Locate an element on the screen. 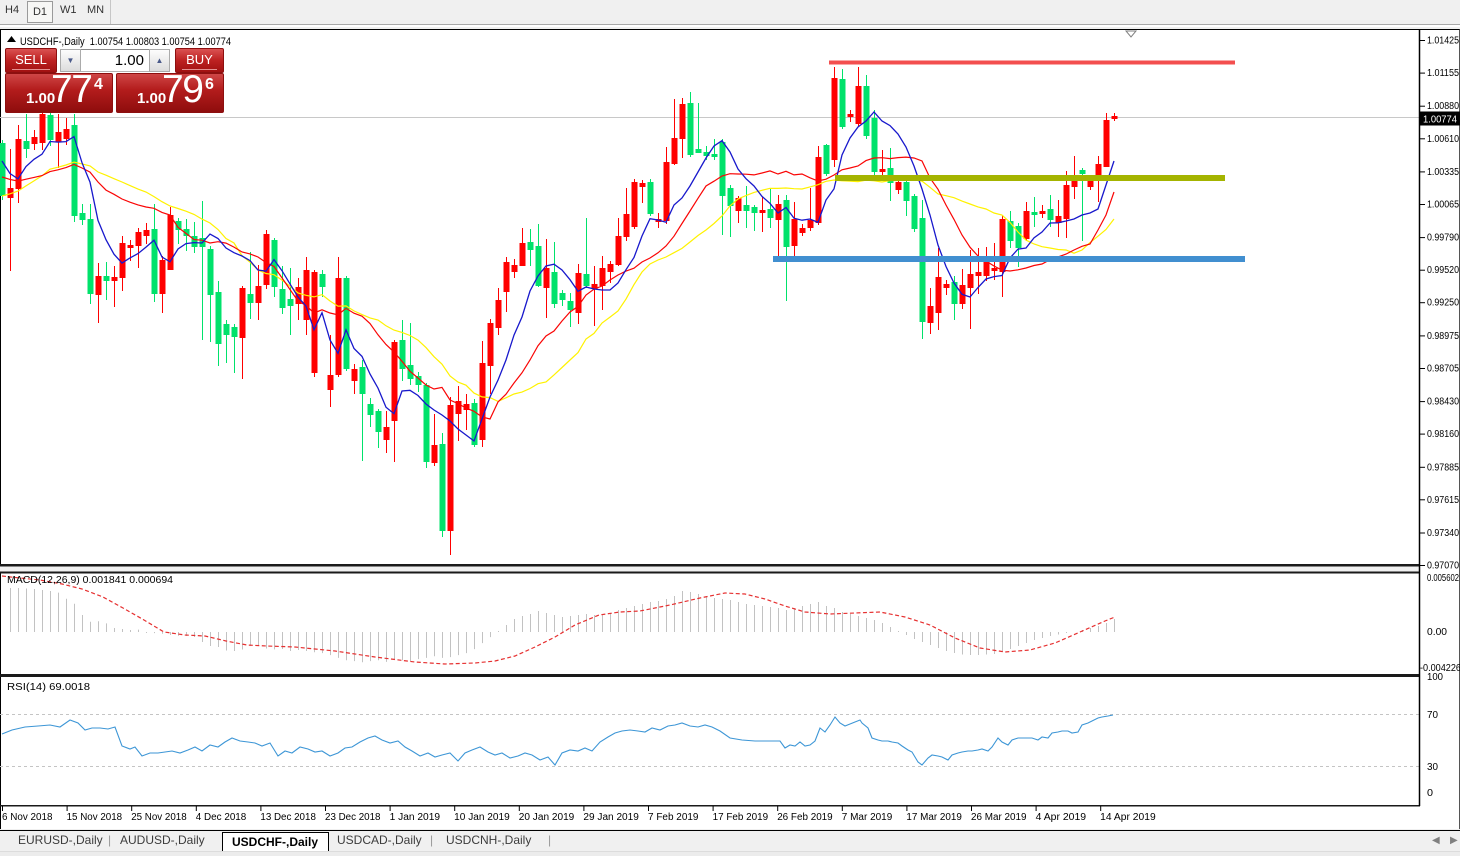  svg-text: 0 is located at coordinates (1430, 793).